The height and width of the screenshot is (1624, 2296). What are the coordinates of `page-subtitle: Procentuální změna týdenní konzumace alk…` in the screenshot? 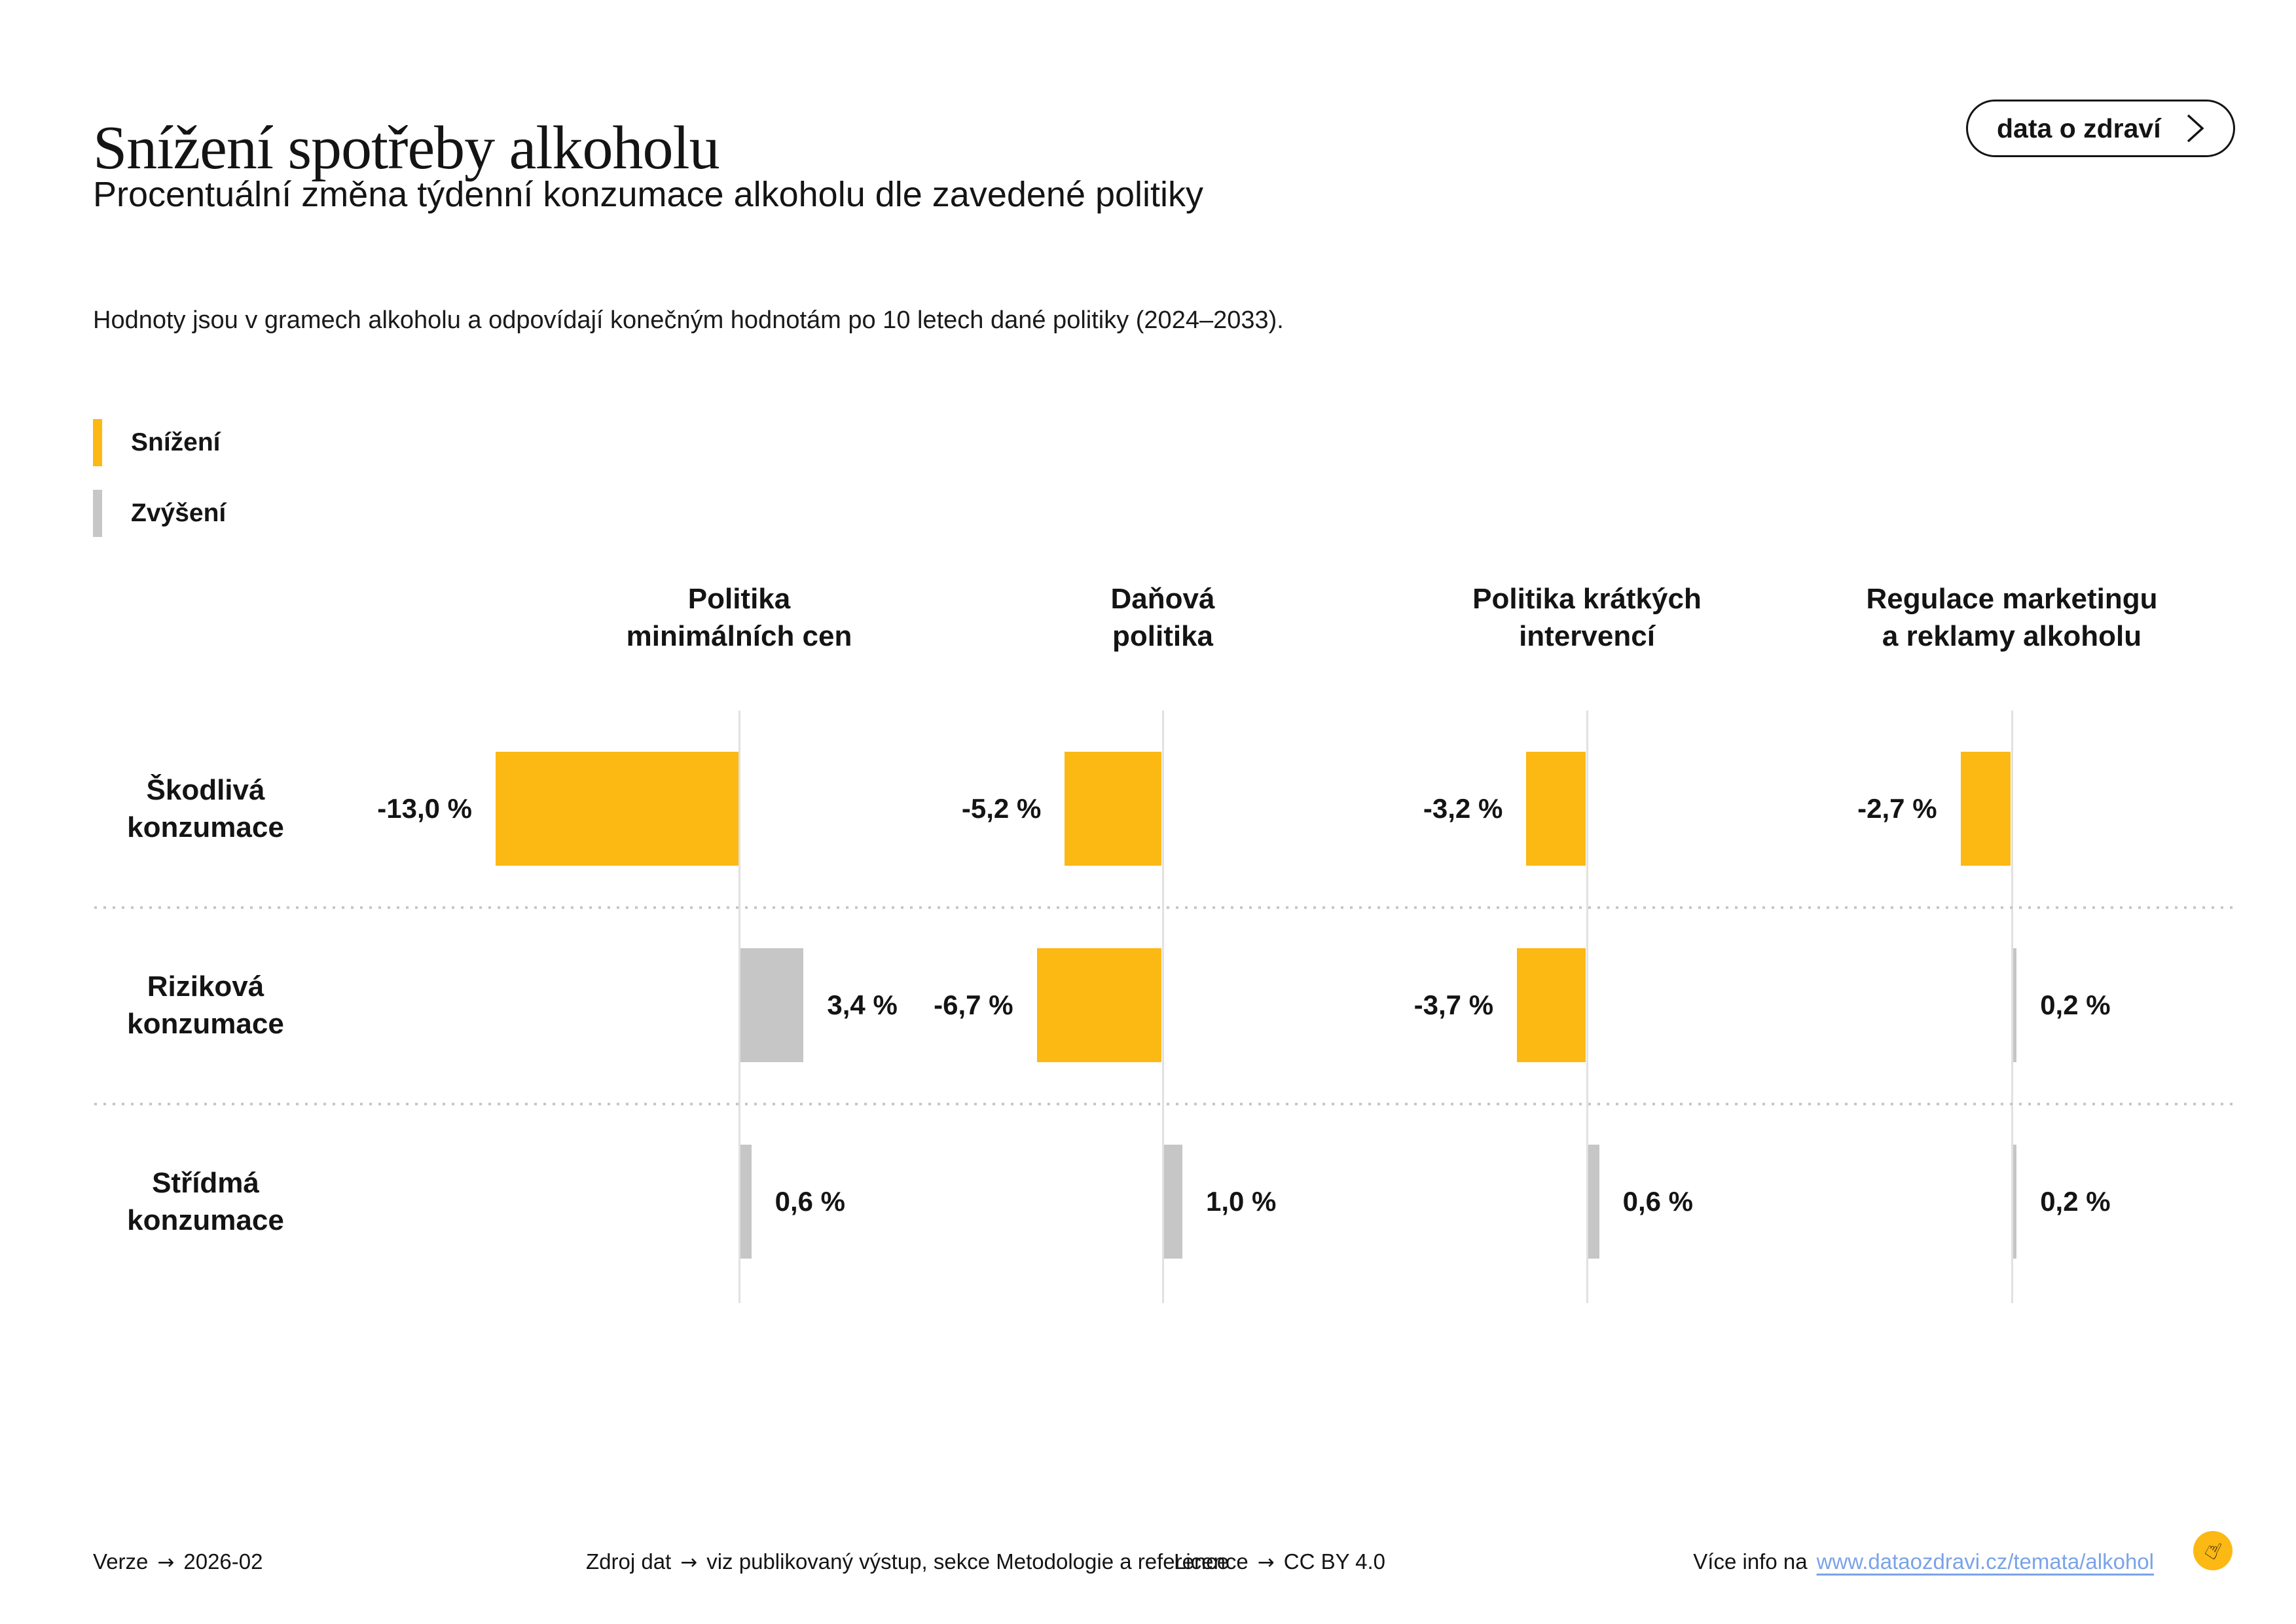 It's located at (648, 194).